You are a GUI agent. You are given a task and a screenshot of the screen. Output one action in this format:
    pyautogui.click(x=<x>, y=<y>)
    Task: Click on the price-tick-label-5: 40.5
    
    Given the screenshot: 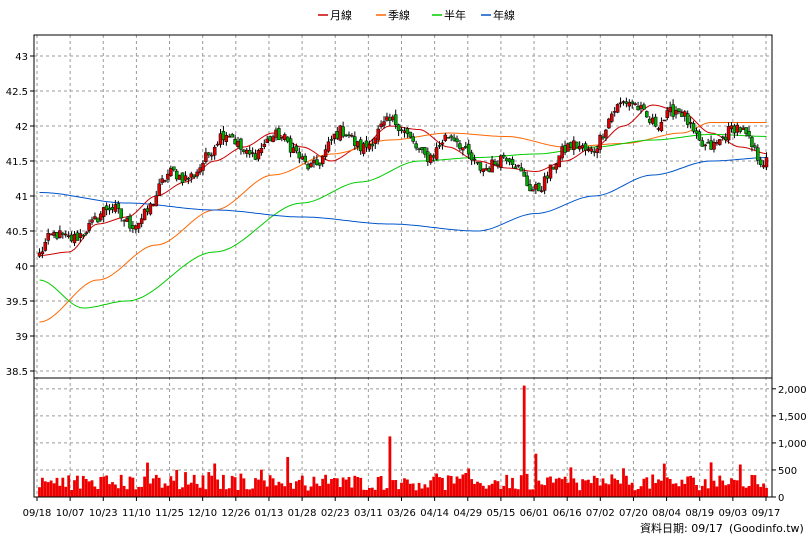 What is the action you would take?
    pyautogui.click(x=17, y=232)
    